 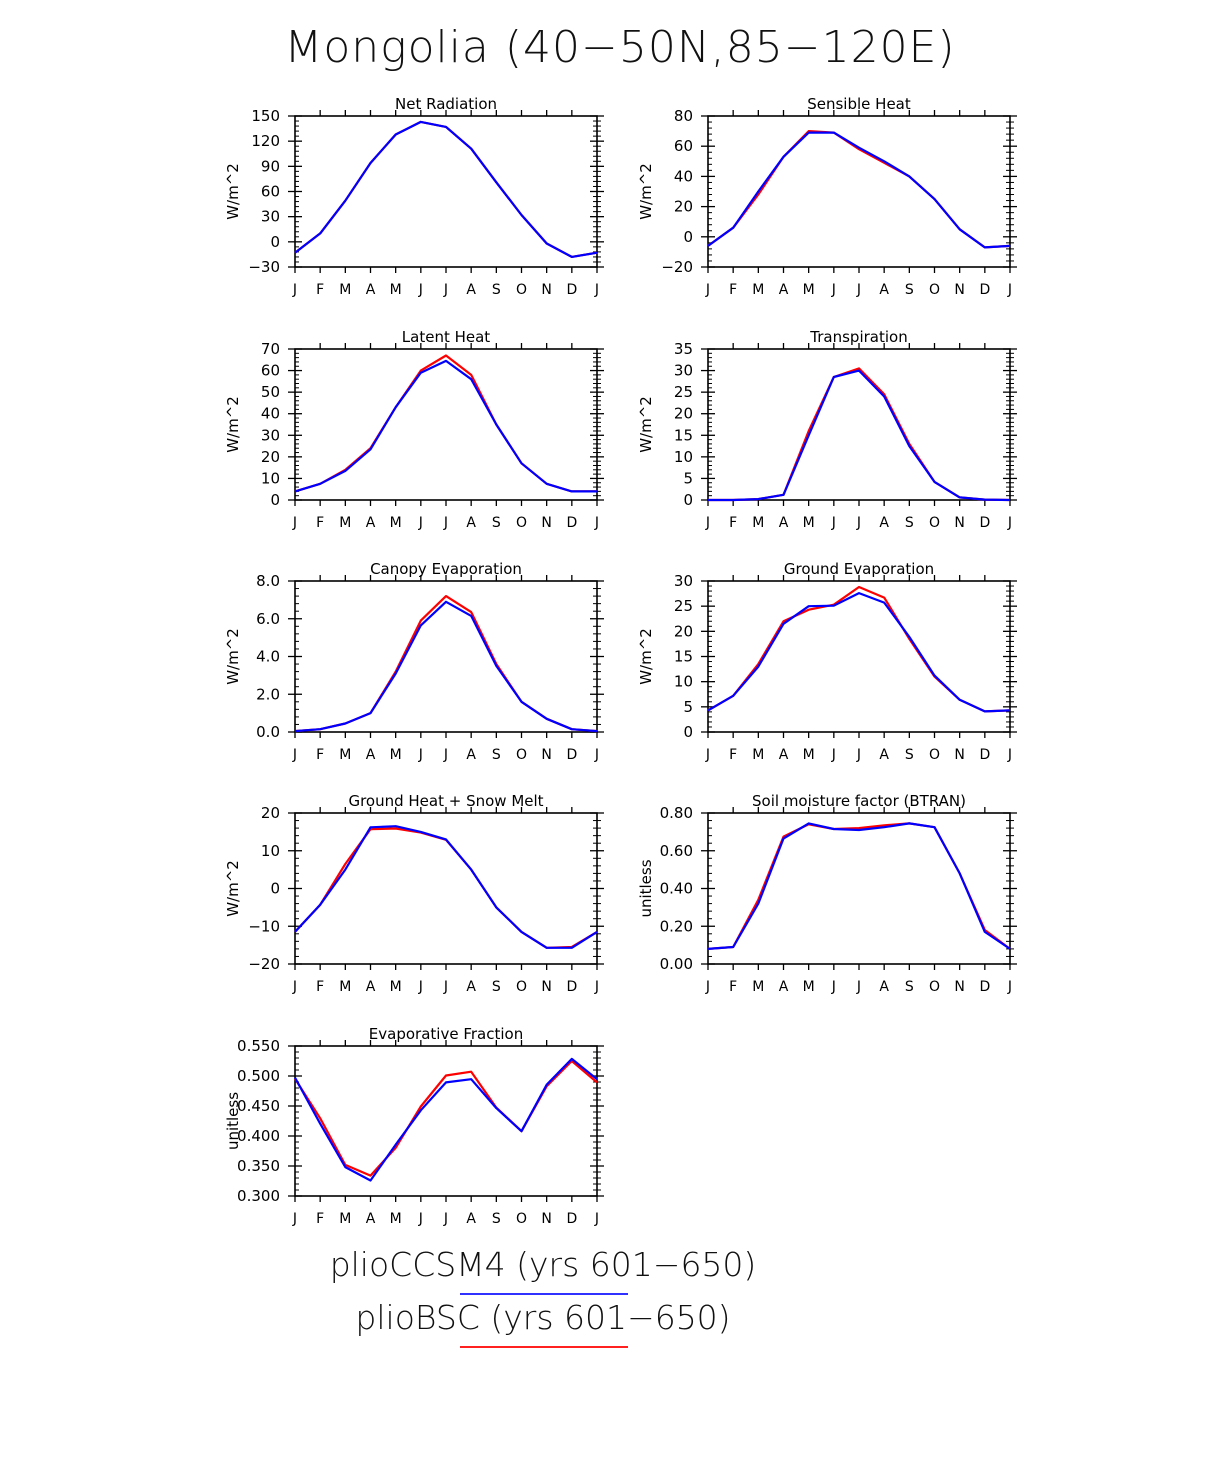 What do you see at coordinates (445, 801) in the screenshot?
I see `panel-title: Ground Heat + Snow Melt` at bounding box center [445, 801].